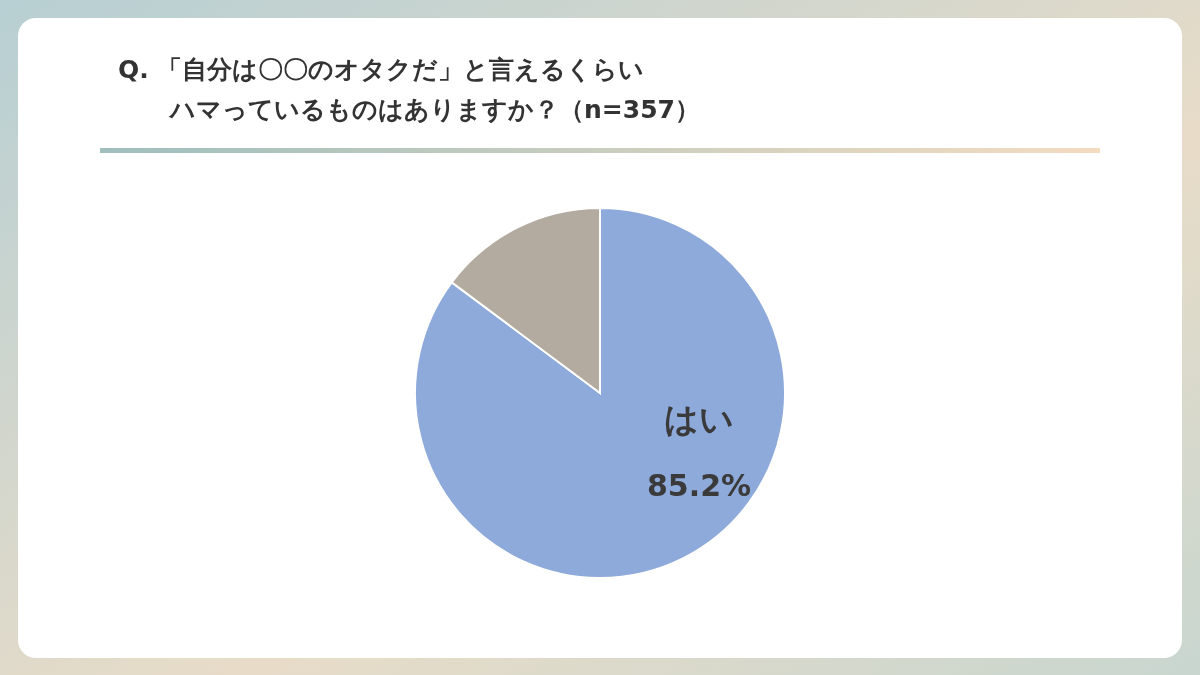 The height and width of the screenshot is (675, 1200). I want to click on chart-title: Q. 「自分は〇〇のオタクだ」と言えるくらいハマっているものはありますか？（n=357）, so click(409, 89).